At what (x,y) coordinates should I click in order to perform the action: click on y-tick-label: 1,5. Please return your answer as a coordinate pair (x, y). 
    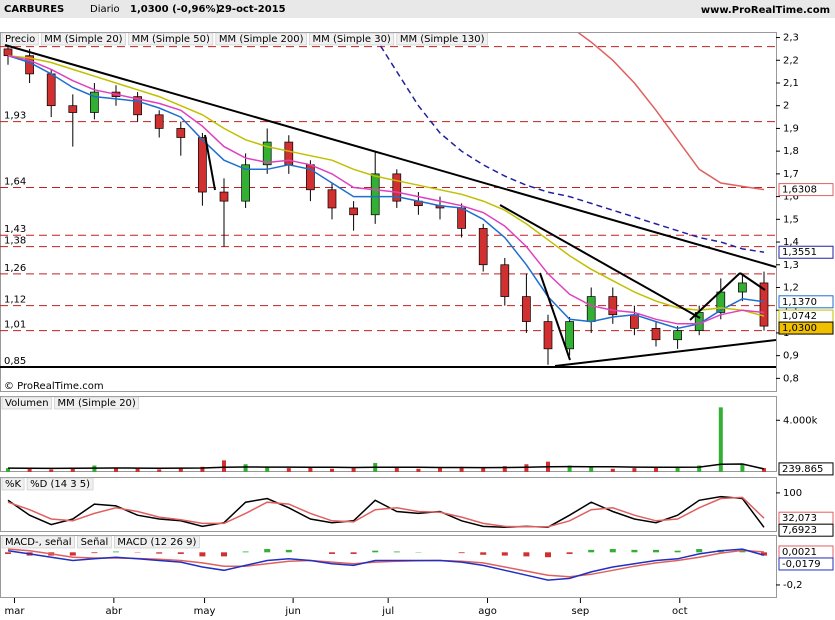
    Looking at the image, I should click on (791, 219).